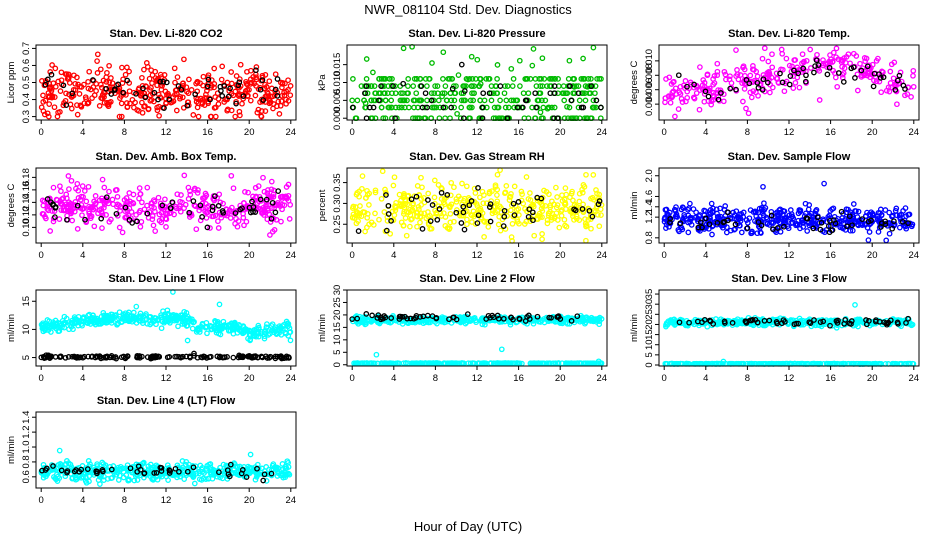 This screenshot has height=540, width=936. Describe the element at coordinates (468, 9) in the screenshot. I see `figure-title: NWR_081104 Std. Dev. Diagnostics` at that location.